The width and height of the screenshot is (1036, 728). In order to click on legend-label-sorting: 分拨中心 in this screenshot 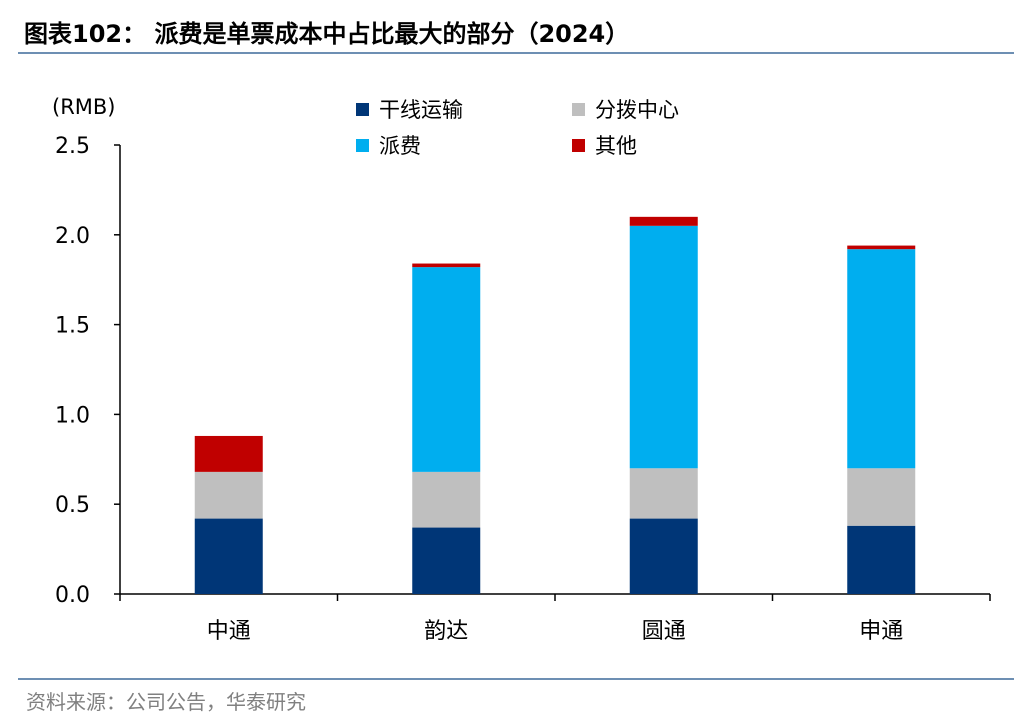, I will do `click(637, 110)`.